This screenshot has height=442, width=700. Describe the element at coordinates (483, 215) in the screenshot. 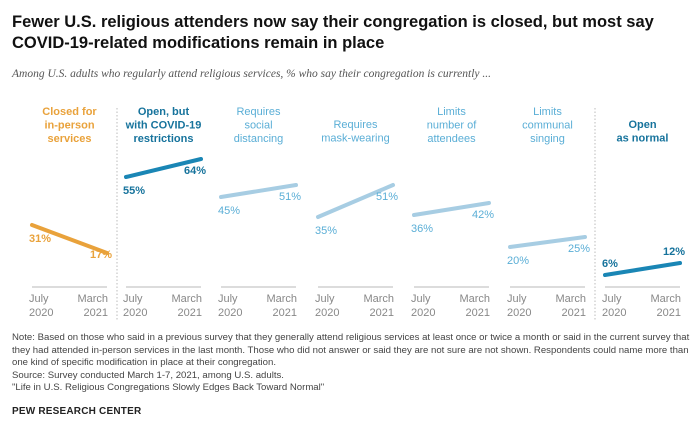

I see `data-label: 42%` at that location.